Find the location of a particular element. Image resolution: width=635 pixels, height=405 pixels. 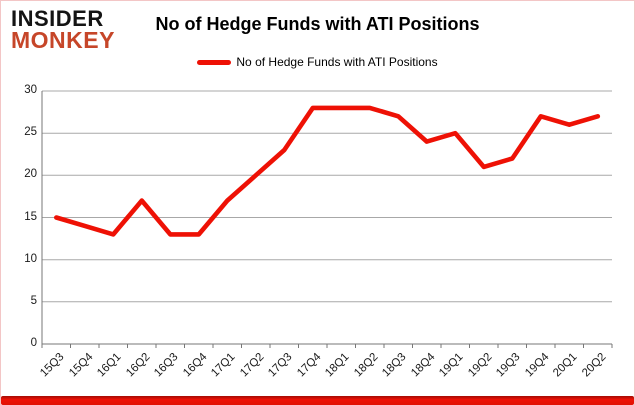

legend-line-swatch is located at coordinates (214, 62).